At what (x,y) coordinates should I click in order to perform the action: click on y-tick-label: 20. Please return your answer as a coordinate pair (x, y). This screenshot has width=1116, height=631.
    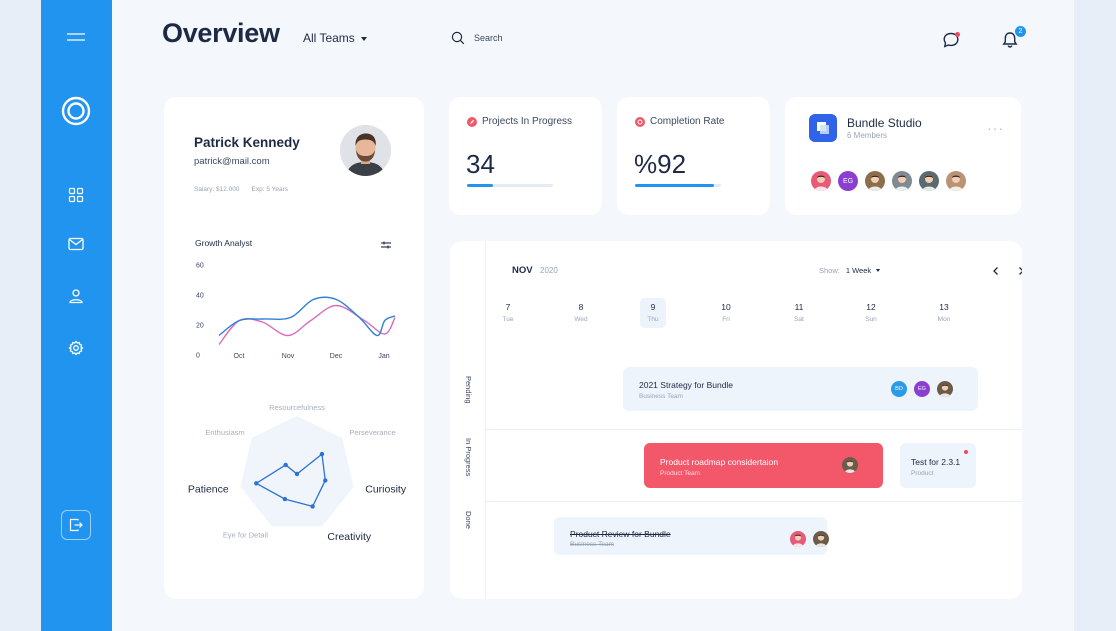
    Looking at the image, I should click on (200, 326).